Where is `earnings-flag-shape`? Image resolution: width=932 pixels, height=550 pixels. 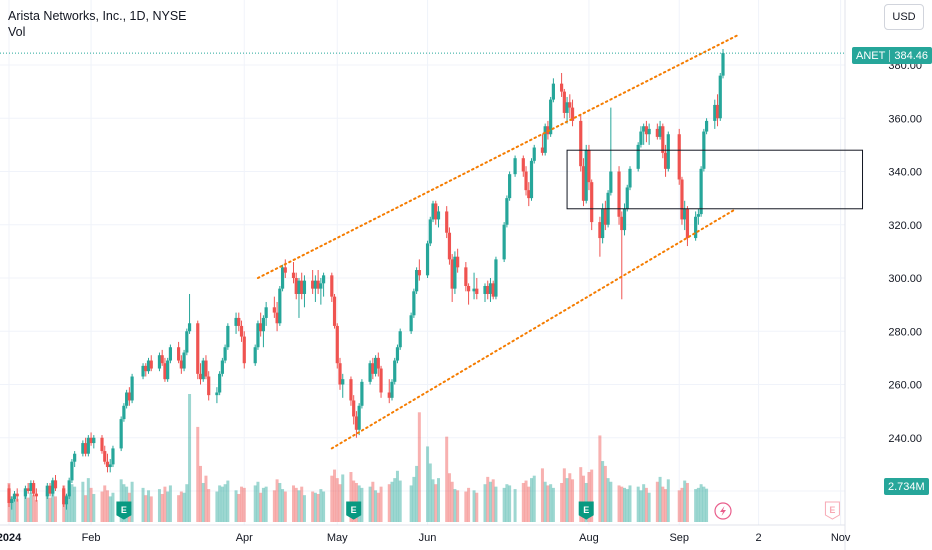 earnings-flag-shape is located at coordinates (124, 510).